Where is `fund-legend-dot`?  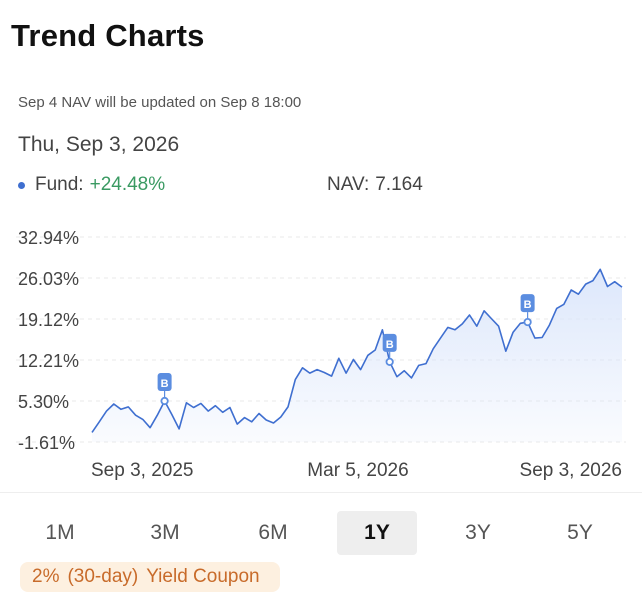
fund-legend-dot is located at coordinates (21, 185).